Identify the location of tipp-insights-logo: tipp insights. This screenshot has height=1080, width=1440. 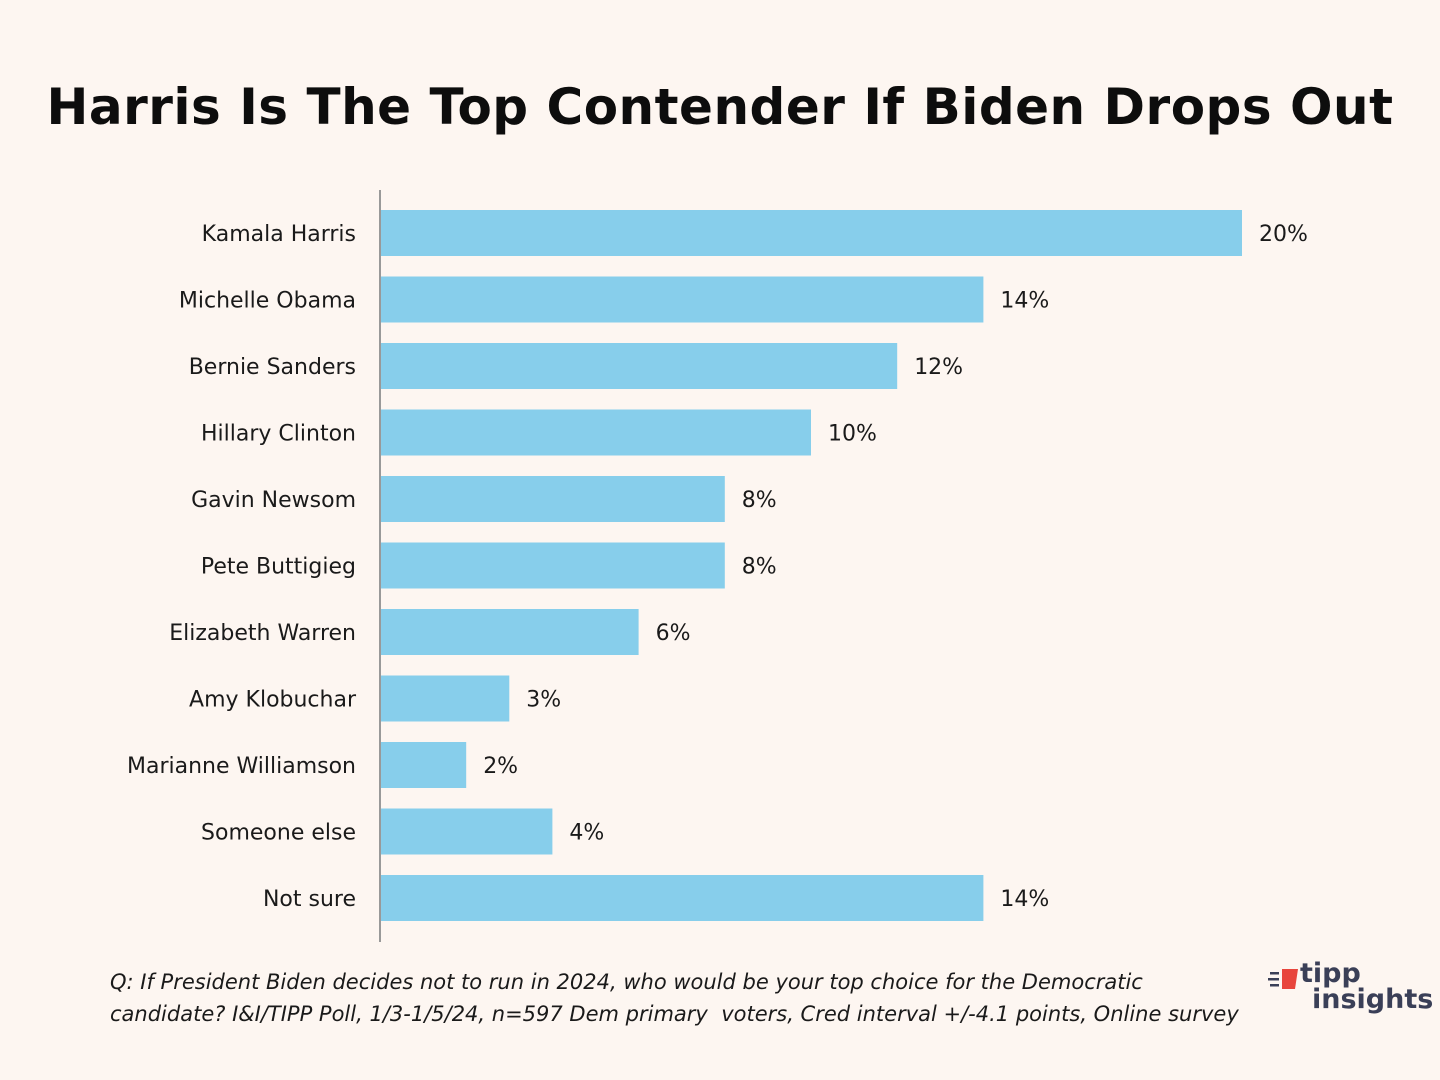
(1350, 990).